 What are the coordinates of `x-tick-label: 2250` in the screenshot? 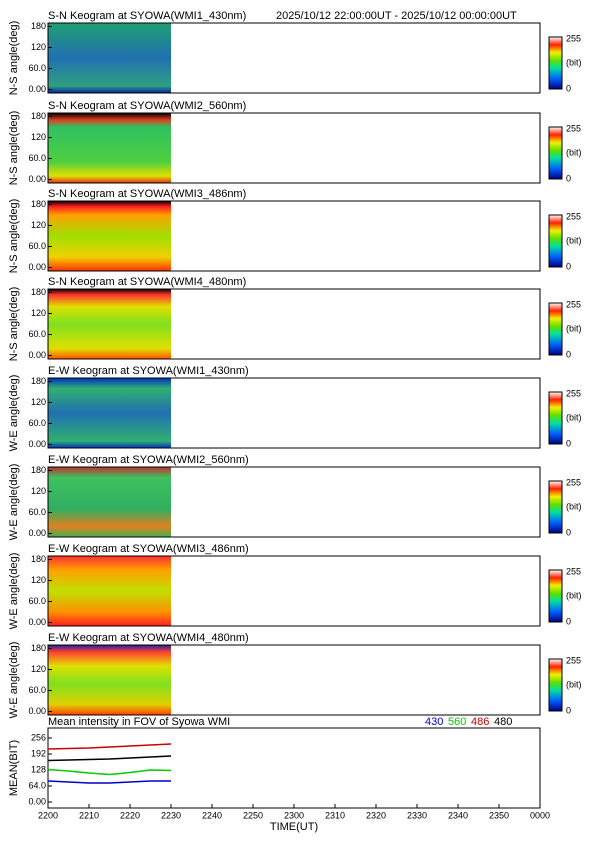 It's located at (253, 815).